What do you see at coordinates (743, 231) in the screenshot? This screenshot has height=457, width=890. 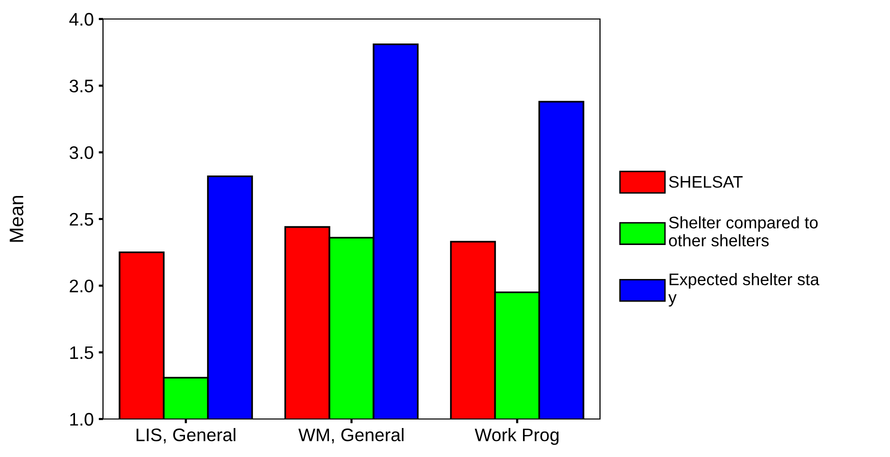 I see `legend-label: Shelter compared to other shelters` at bounding box center [743, 231].